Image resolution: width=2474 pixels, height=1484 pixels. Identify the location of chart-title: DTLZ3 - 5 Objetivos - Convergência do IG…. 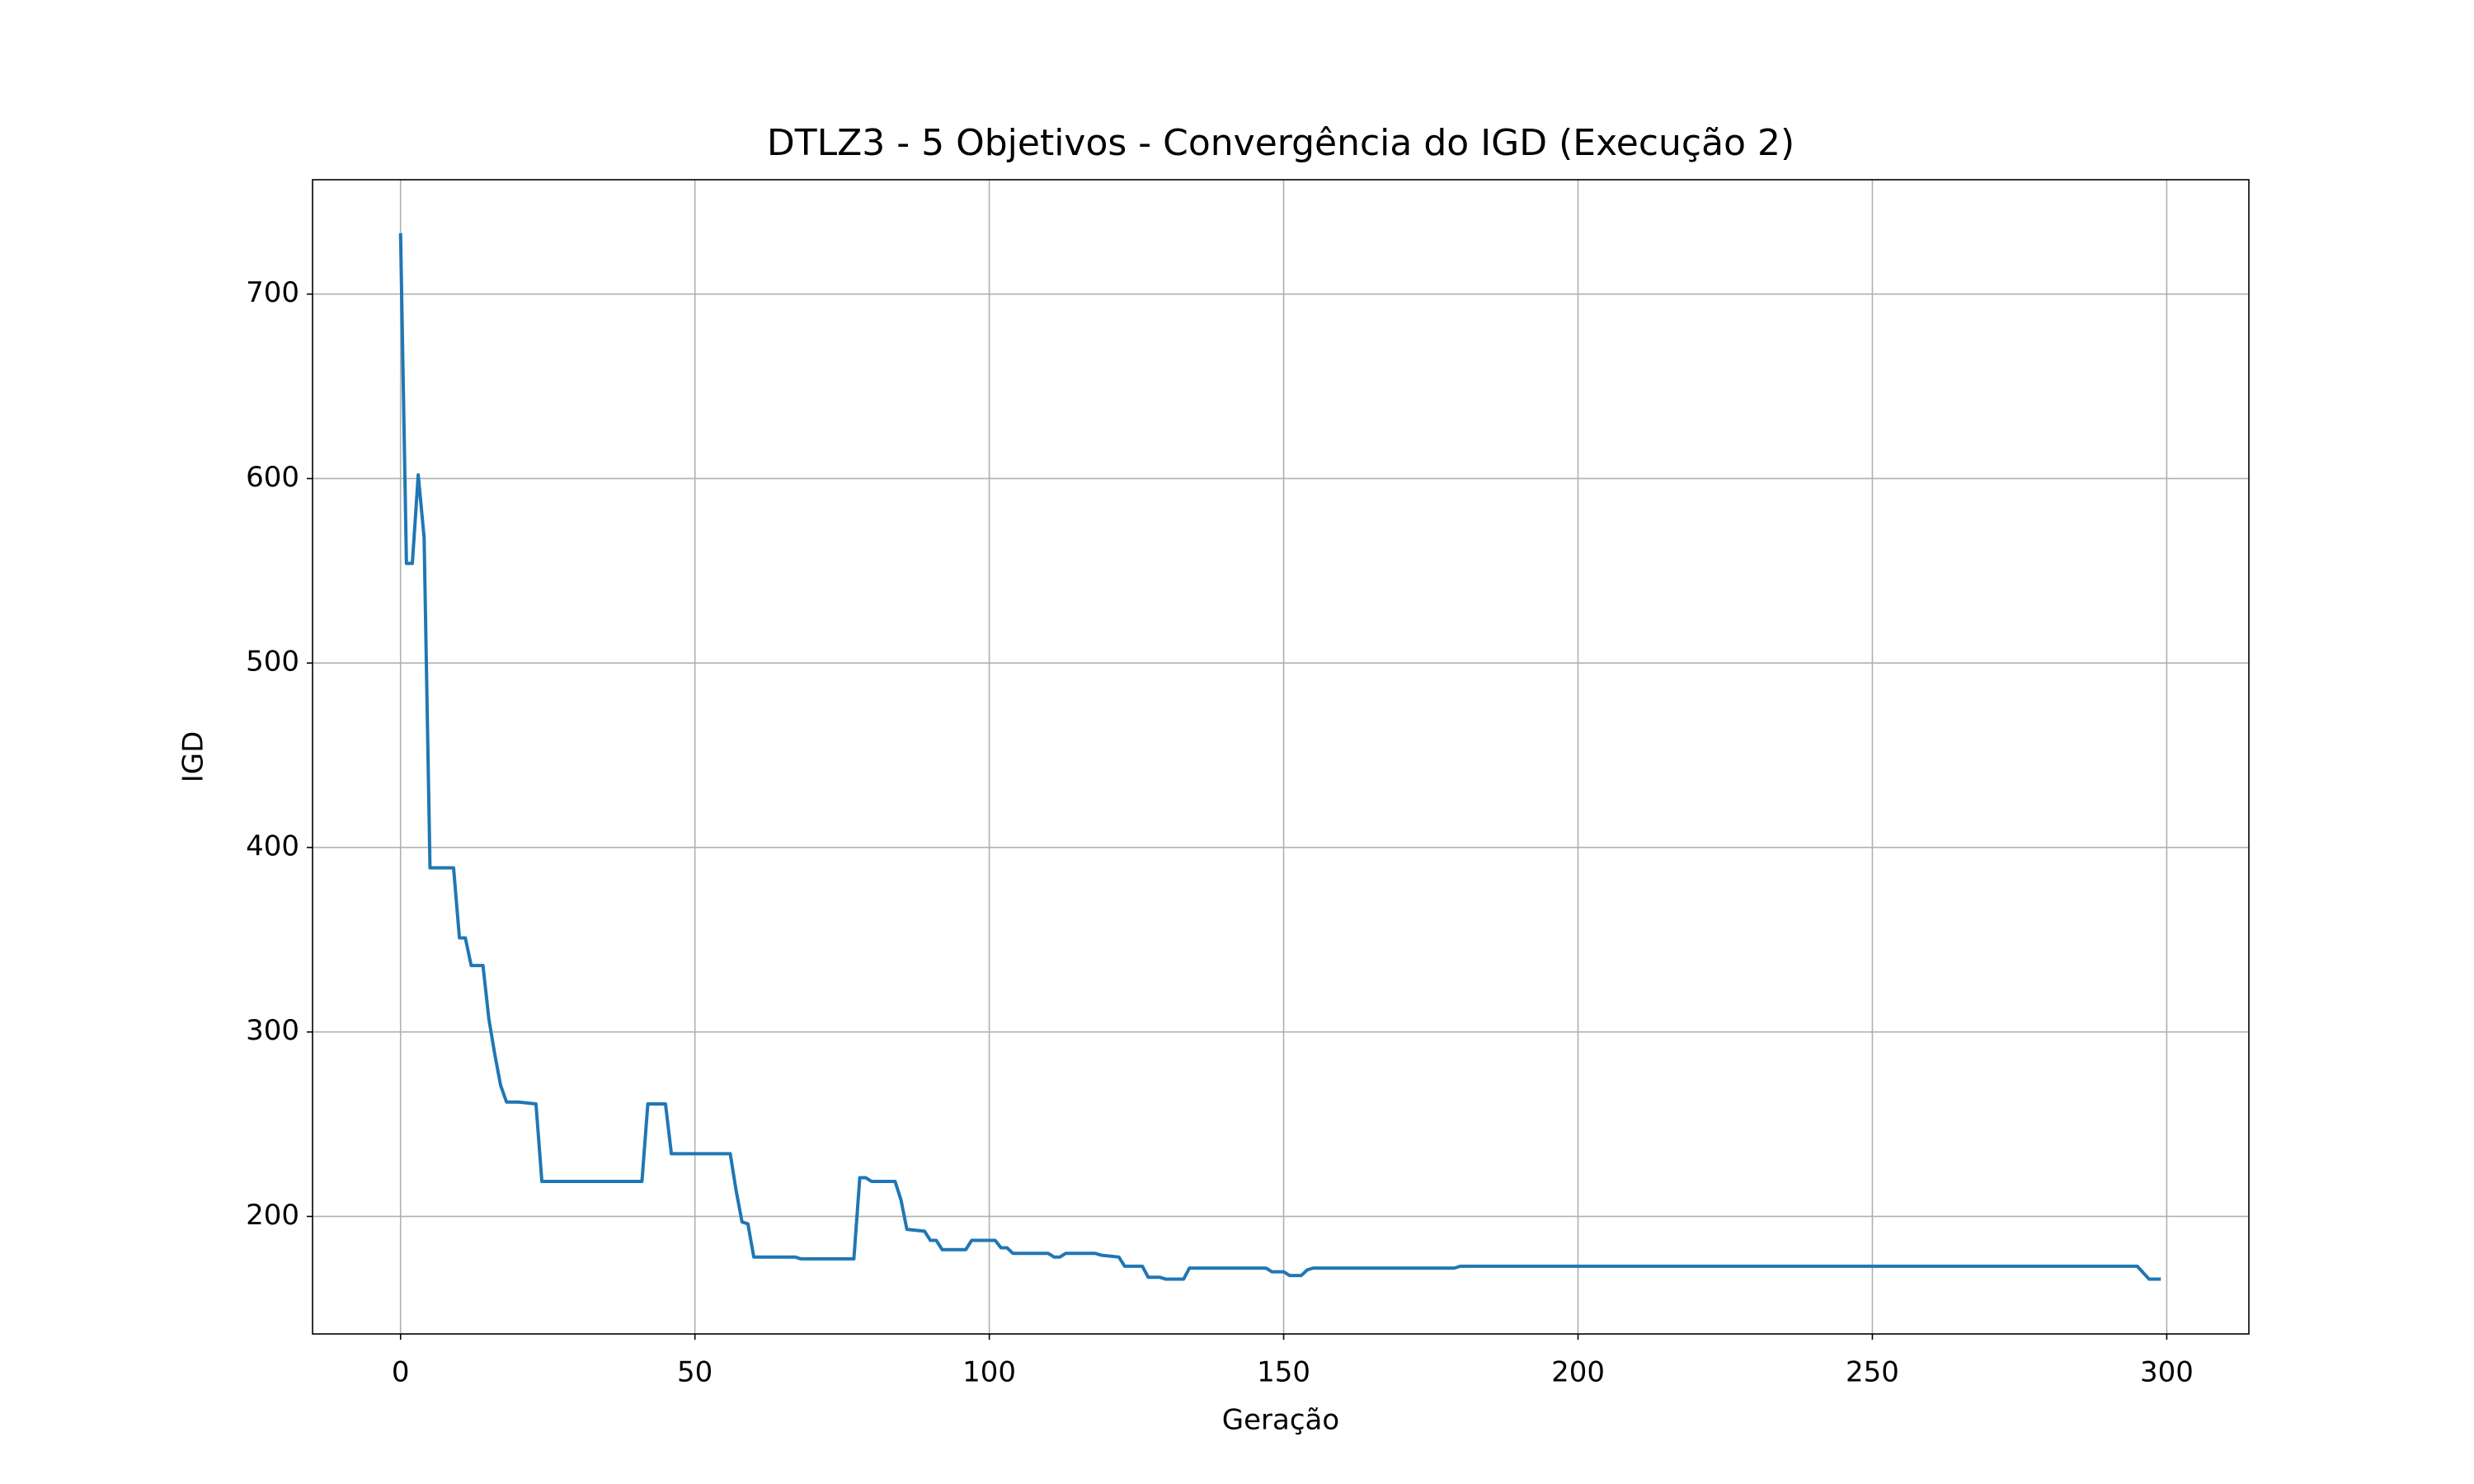
(1280, 143).